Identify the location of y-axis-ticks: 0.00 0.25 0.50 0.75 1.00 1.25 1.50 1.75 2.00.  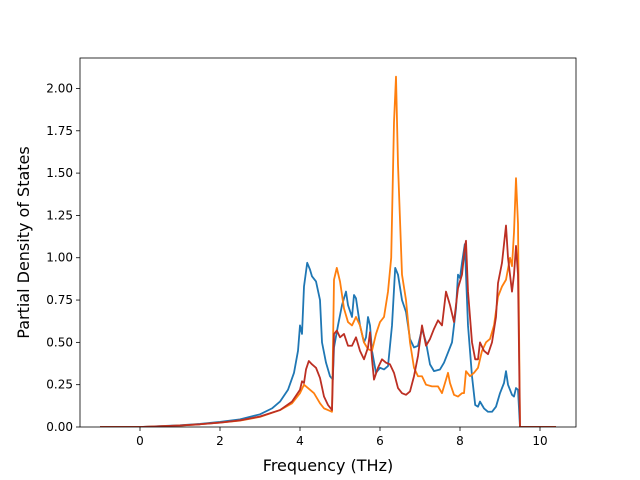
(63, 257).